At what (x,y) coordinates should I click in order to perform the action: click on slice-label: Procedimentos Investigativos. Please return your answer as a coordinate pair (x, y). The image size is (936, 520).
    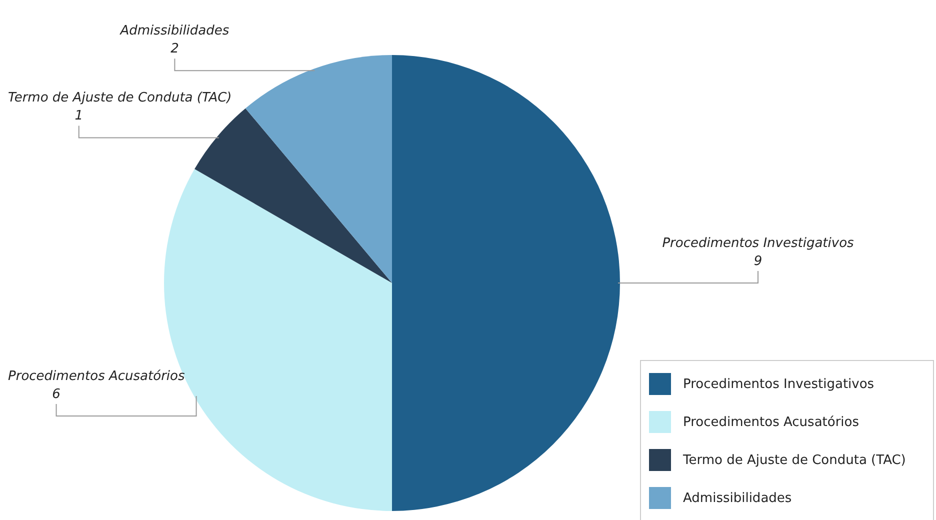
    Looking at the image, I should click on (758, 243).